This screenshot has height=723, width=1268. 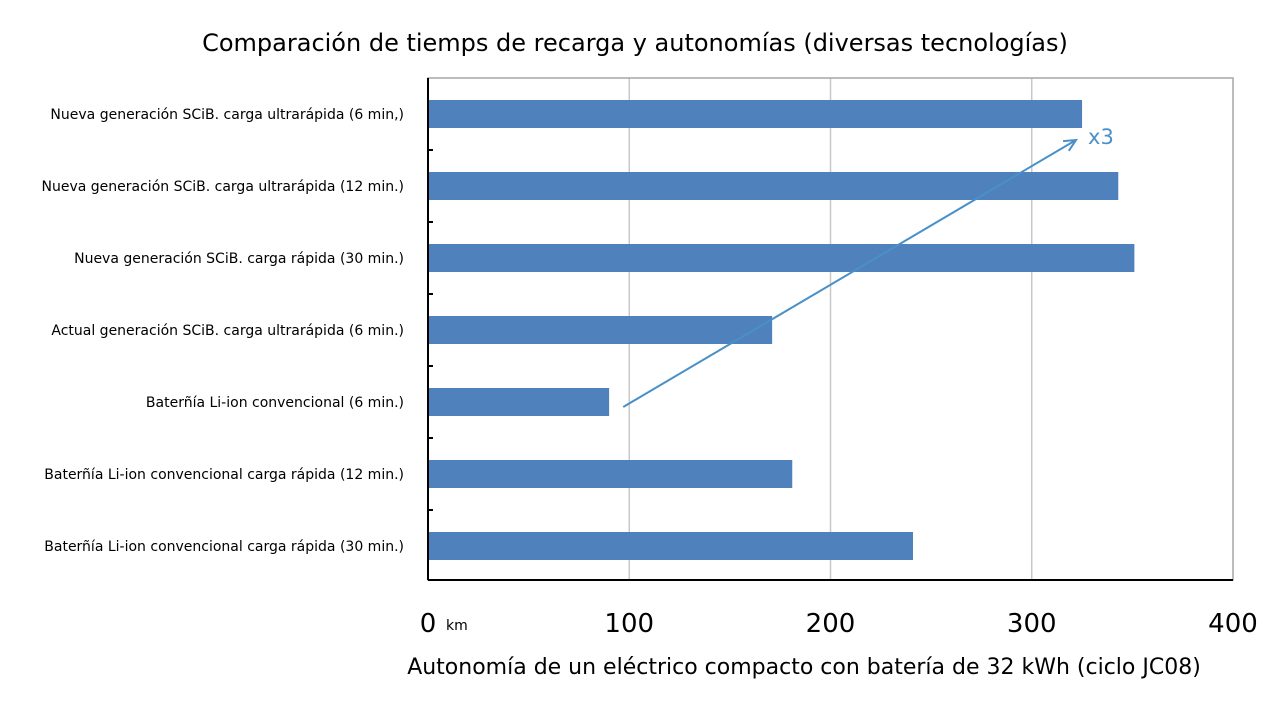 What do you see at coordinates (1101, 137) in the screenshot?
I see `annotation-label: x3` at bounding box center [1101, 137].